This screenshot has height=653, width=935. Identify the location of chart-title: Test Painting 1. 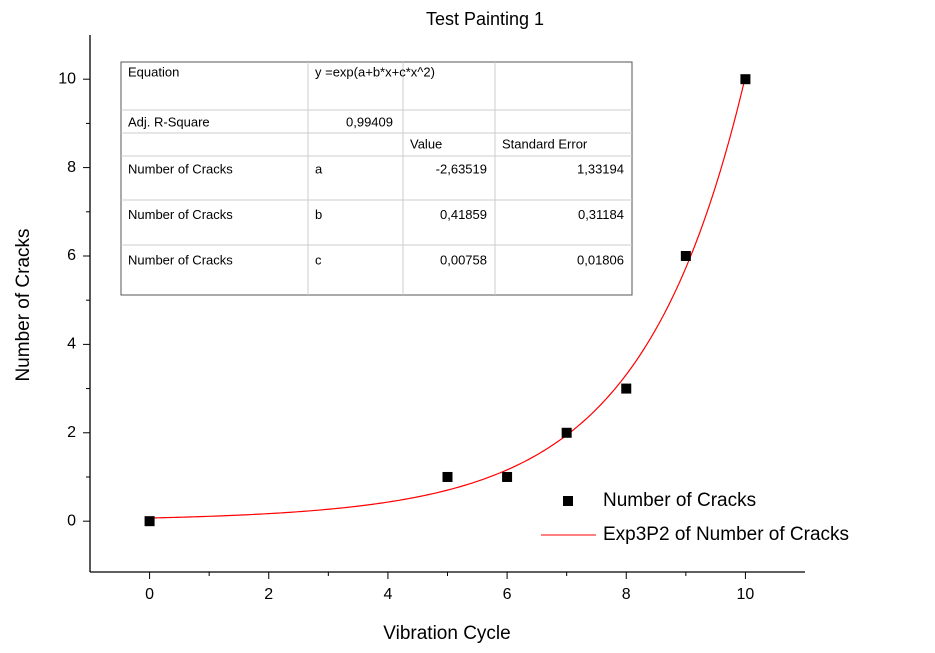
(485, 19).